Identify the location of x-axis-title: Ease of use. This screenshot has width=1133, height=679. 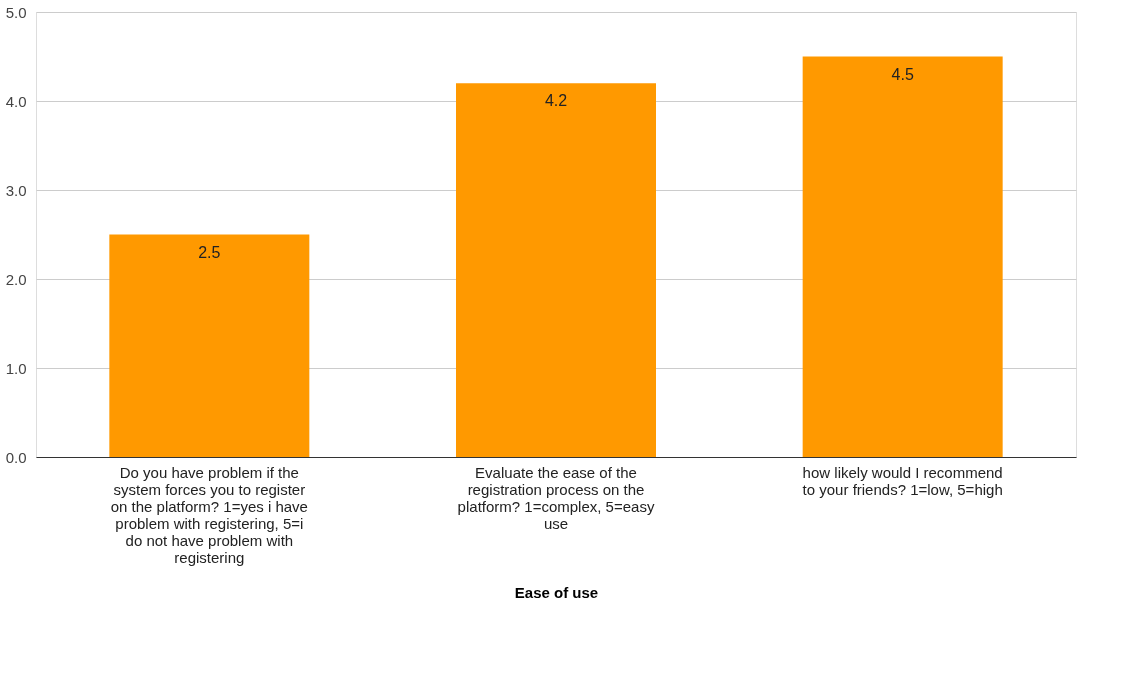
(556, 592).